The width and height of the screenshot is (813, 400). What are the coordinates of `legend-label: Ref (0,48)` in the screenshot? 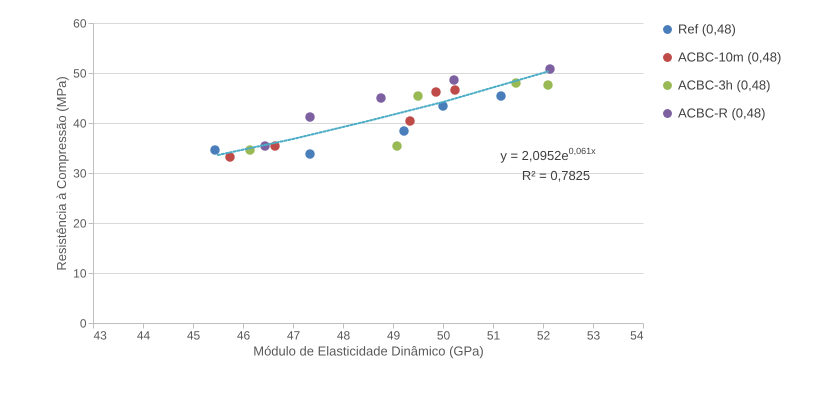 It's located at (707, 29).